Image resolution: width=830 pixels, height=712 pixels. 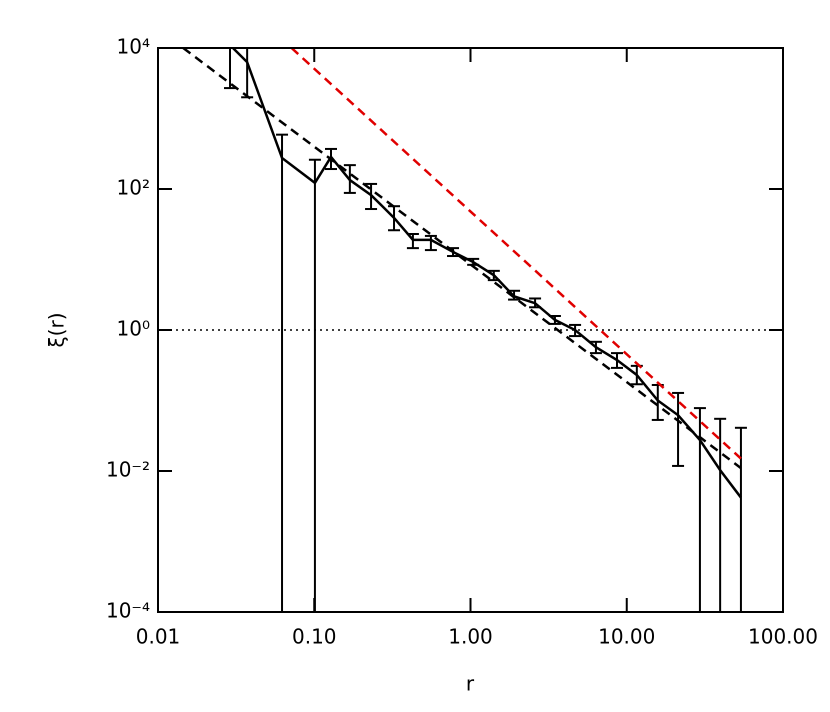 What do you see at coordinates (133, 329) in the screenshot?
I see `y-tick-label: 10⁰` at bounding box center [133, 329].